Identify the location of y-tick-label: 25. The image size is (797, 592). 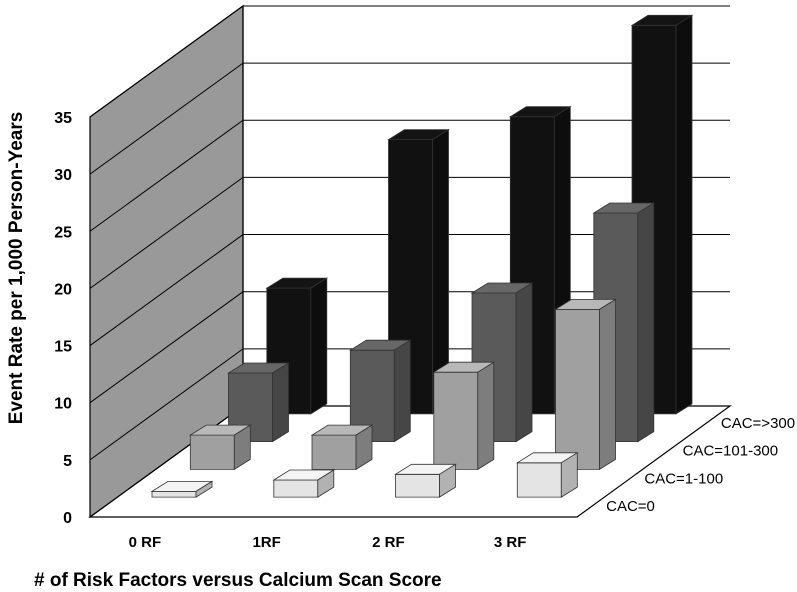
(63, 232).